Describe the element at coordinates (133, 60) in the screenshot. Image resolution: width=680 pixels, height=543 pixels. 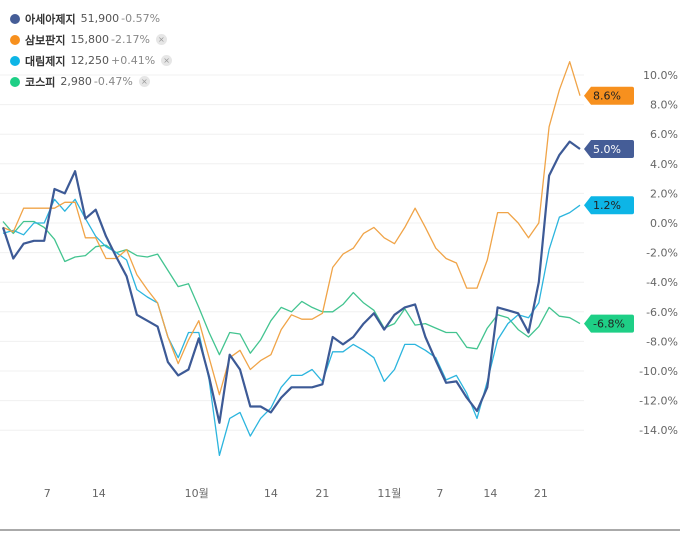
I see `legend-change: +0.41%` at that location.